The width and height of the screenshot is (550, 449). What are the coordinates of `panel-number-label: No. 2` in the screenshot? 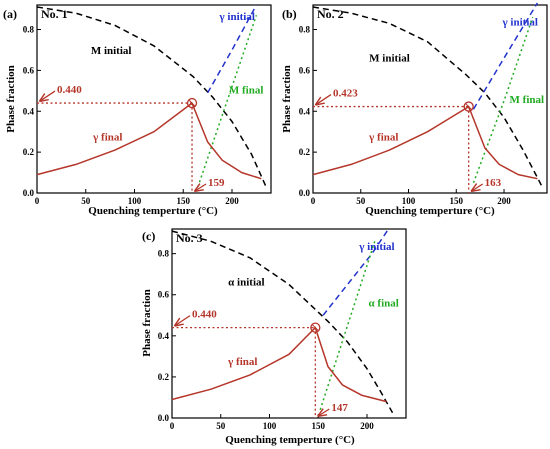 It's located at (330, 14).